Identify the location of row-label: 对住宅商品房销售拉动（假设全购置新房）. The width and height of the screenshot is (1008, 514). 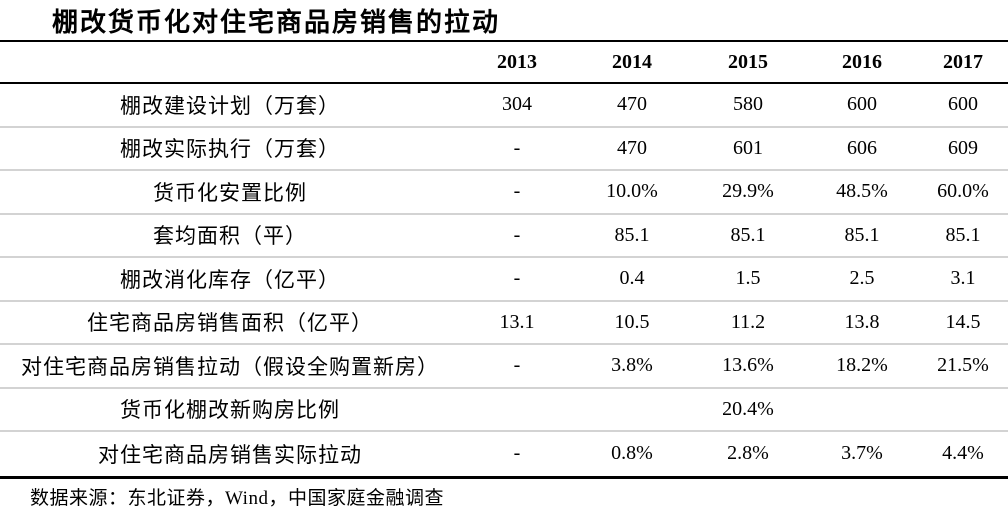
(230, 366).